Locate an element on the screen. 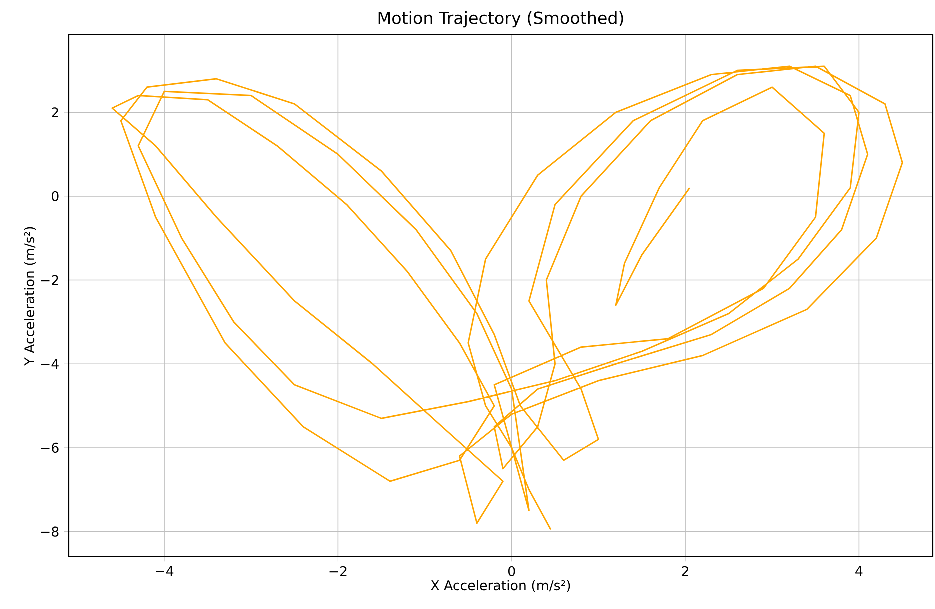 The width and height of the screenshot is (935, 609). y-tick-label: −8 is located at coordinates (50, 531).